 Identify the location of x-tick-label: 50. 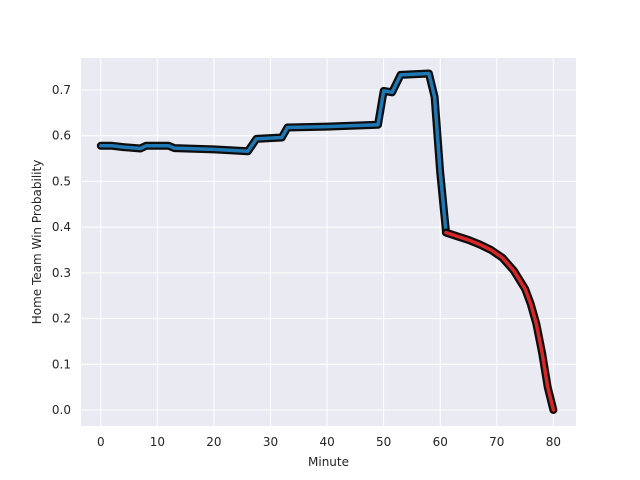
(383, 442).